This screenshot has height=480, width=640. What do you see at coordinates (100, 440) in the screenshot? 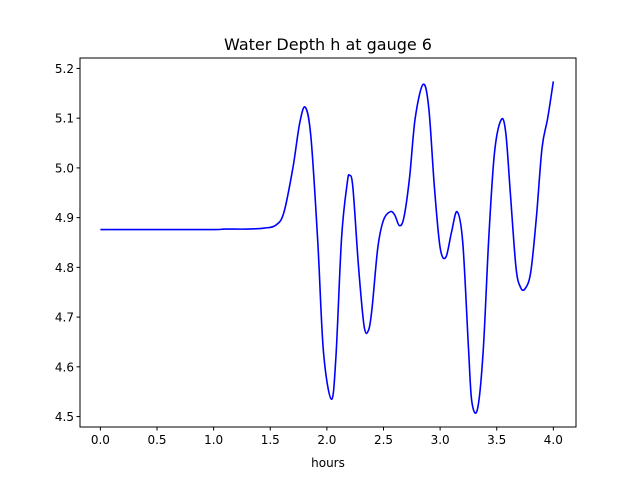
I see `x-tick-label: 0.0` at bounding box center [100, 440].